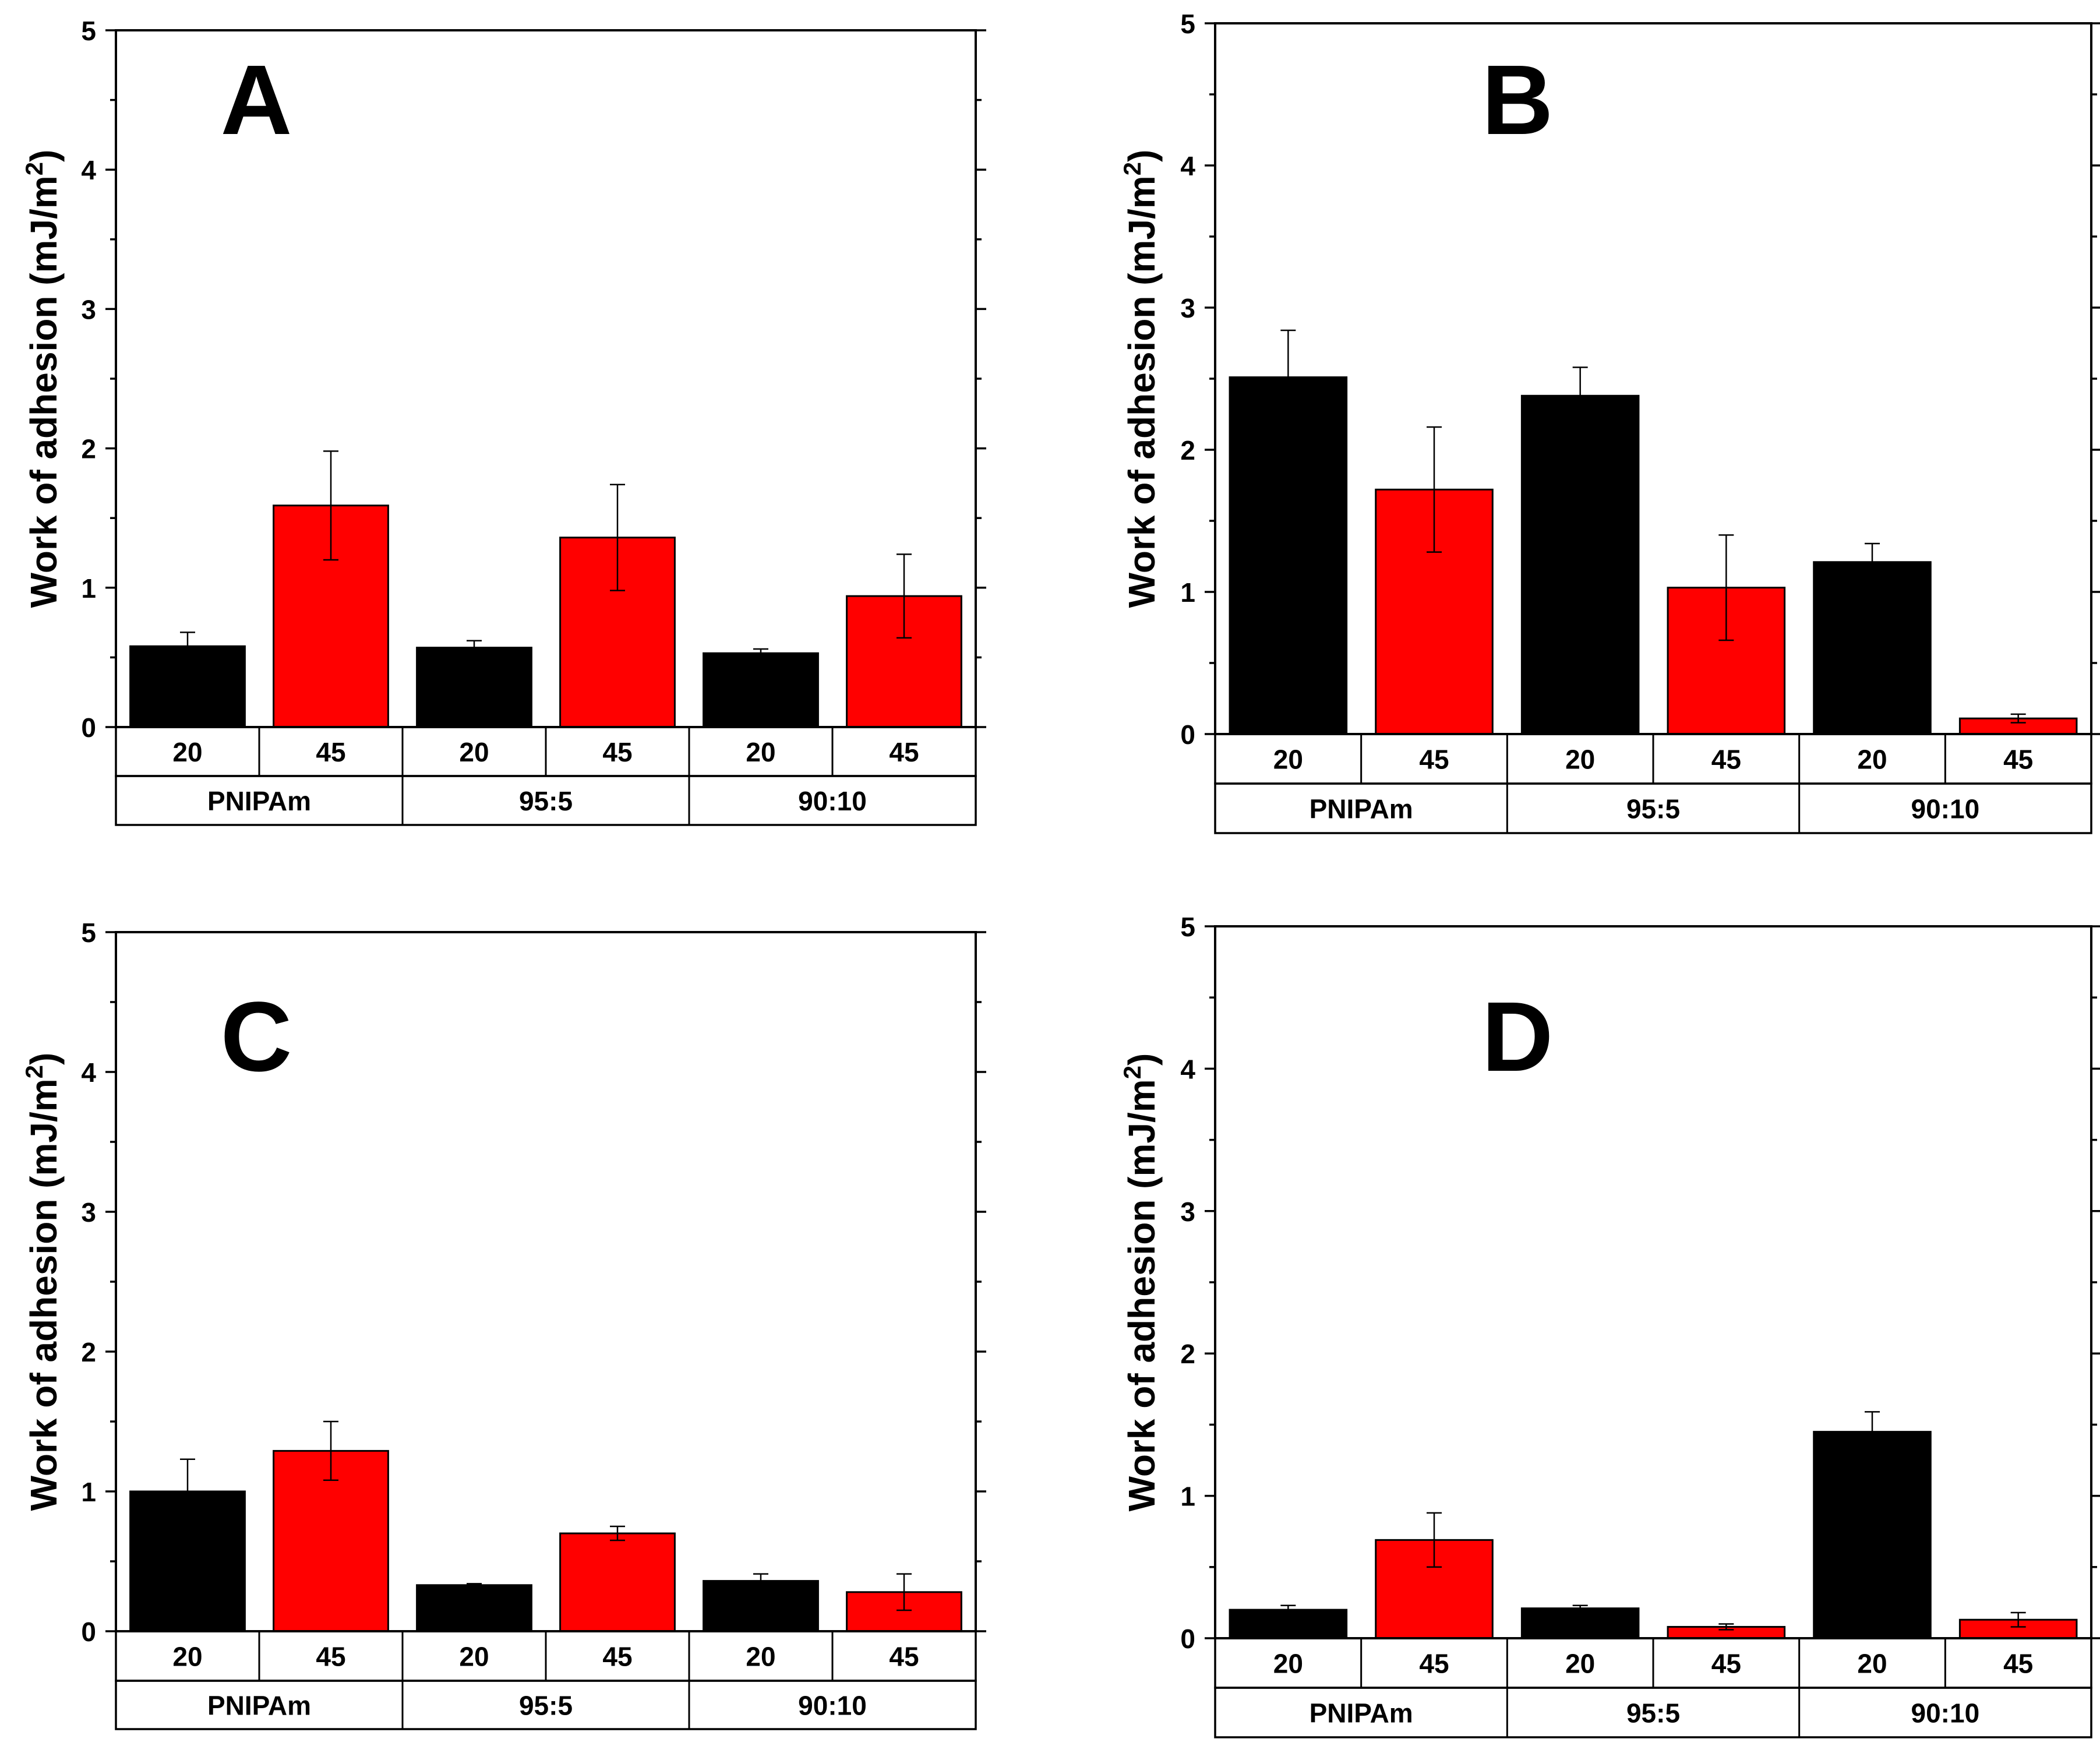 This screenshot has height=1753, width=2100. Describe the element at coordinates (256, 1037) in the screenshot. I see `panel-letter: C` at that location.